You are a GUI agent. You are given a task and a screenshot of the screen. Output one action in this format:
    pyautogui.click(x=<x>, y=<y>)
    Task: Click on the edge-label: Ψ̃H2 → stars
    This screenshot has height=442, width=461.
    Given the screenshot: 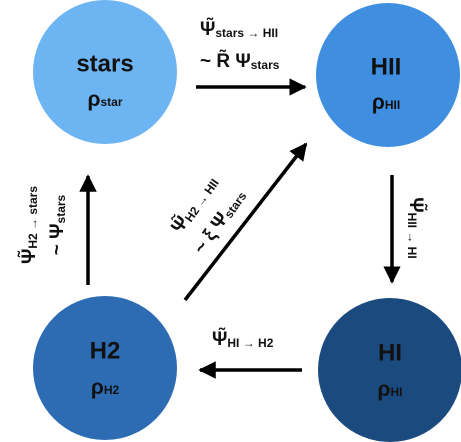 What is the action you would take?
    pyautogui.click(x=28, y=225)
    